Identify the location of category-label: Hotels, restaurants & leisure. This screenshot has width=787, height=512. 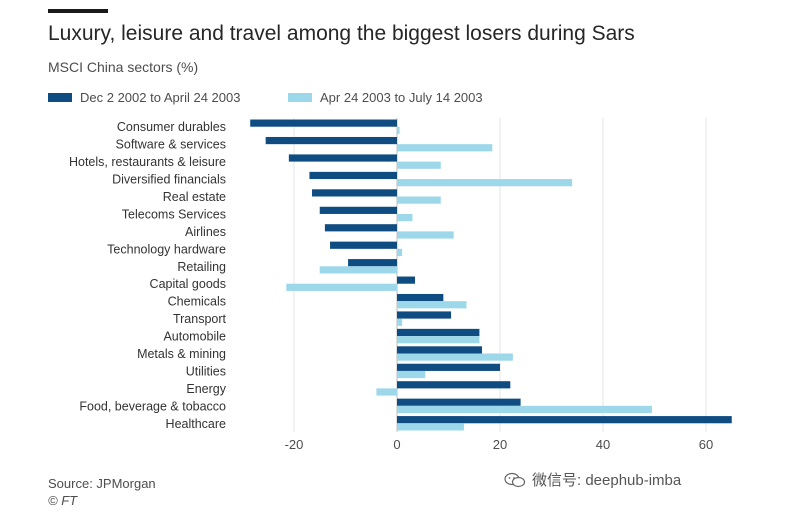
(147, 162).